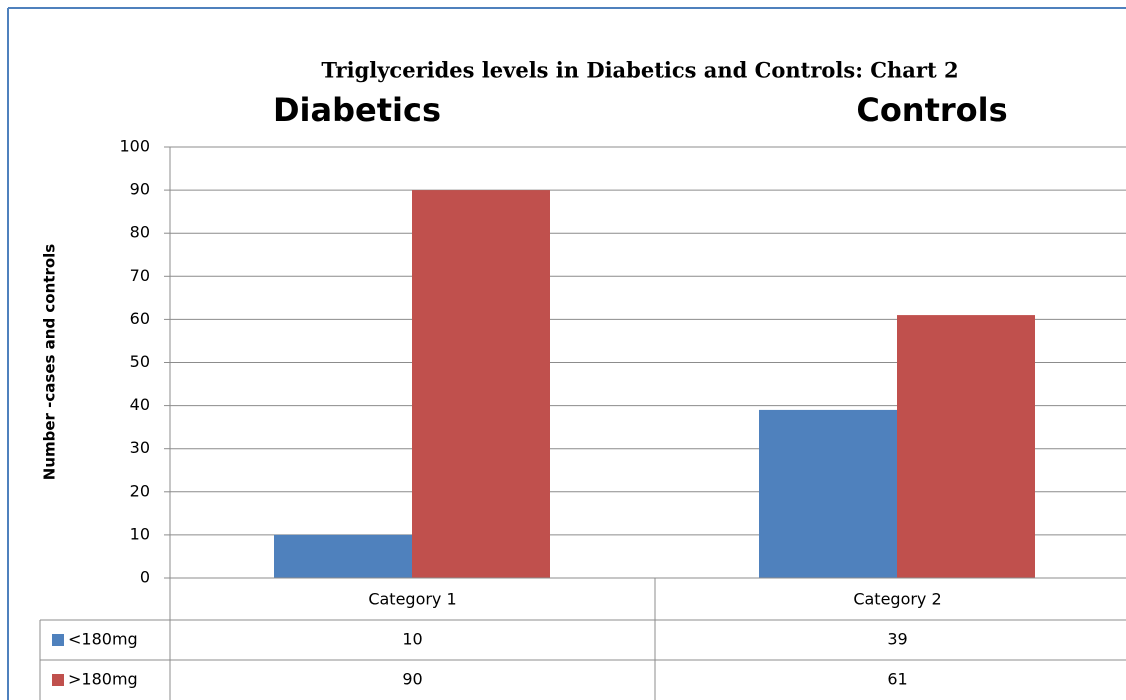  What do you see at coordinates (103, 639) in the screenshot?
I see `legend-label: <180mg` at bounding box center [103, 639].